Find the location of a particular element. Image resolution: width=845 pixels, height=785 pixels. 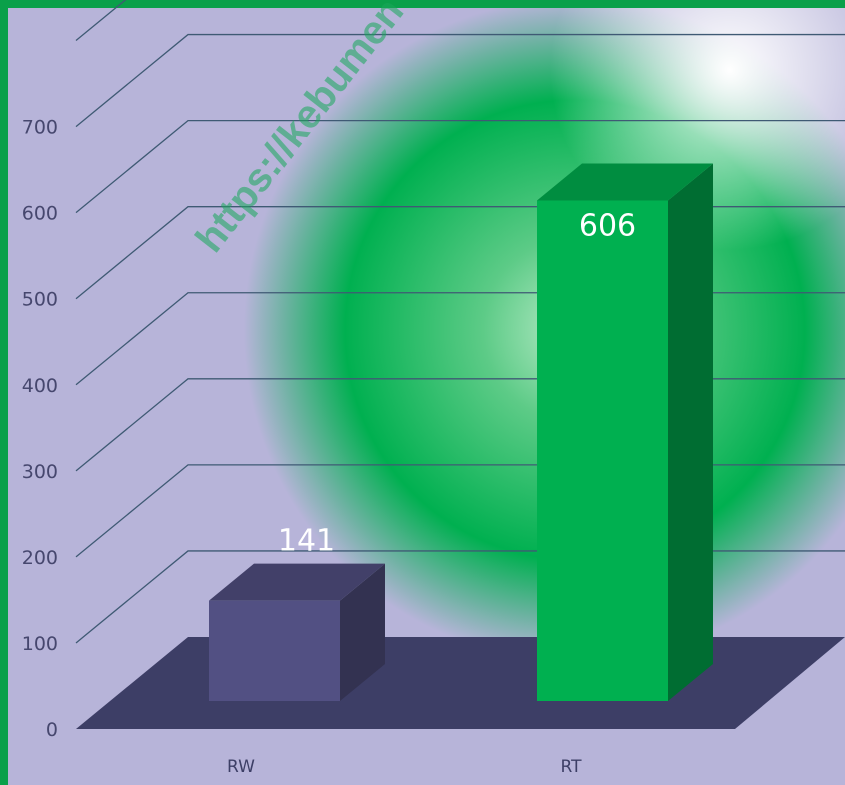

y-tick-label: 600 is located at coordinates (40, 214).